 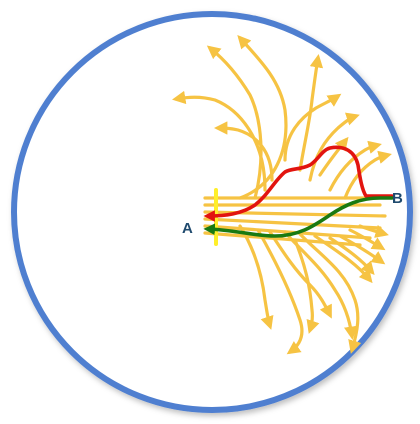 I want to click on green-path, so click(x=298, y=217).